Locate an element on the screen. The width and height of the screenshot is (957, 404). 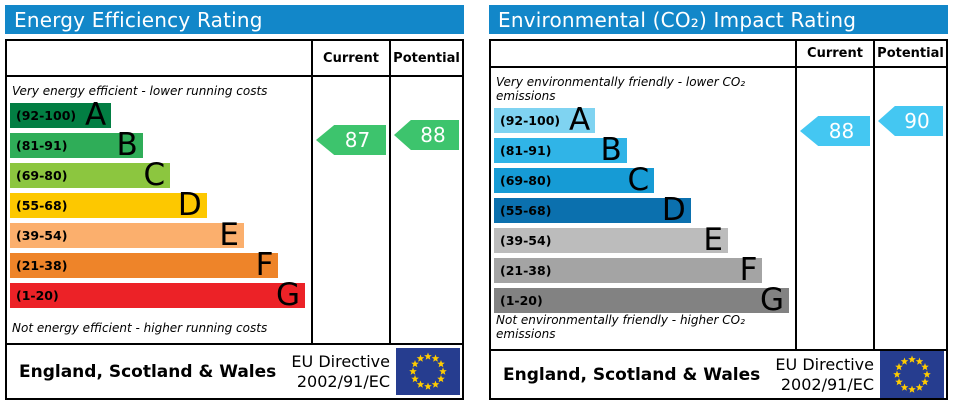
energy-current-value: 87 is located at coordinates (357, 140).